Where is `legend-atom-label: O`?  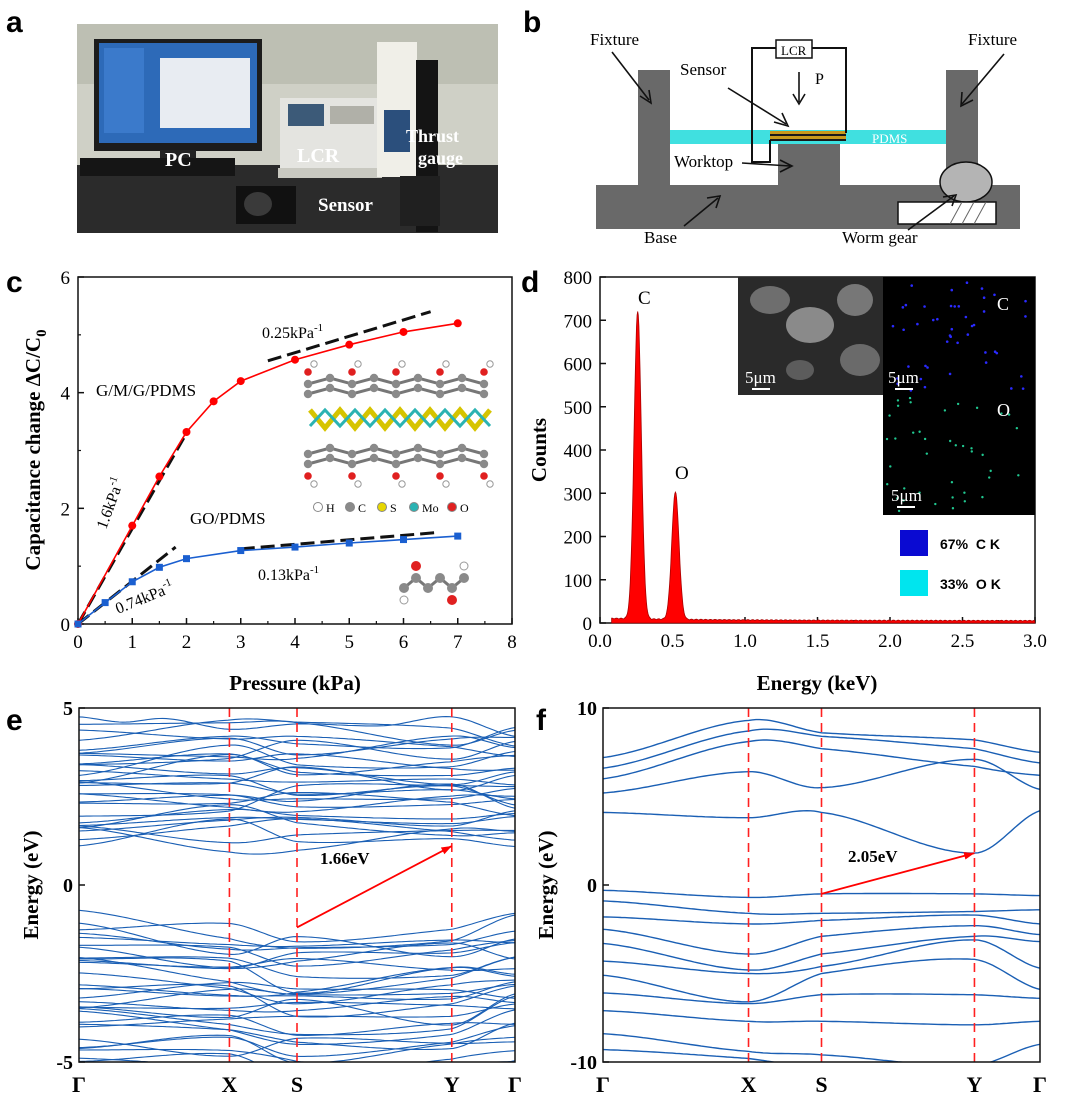 legend-atom-label: O is located at coordinates (464, 508).